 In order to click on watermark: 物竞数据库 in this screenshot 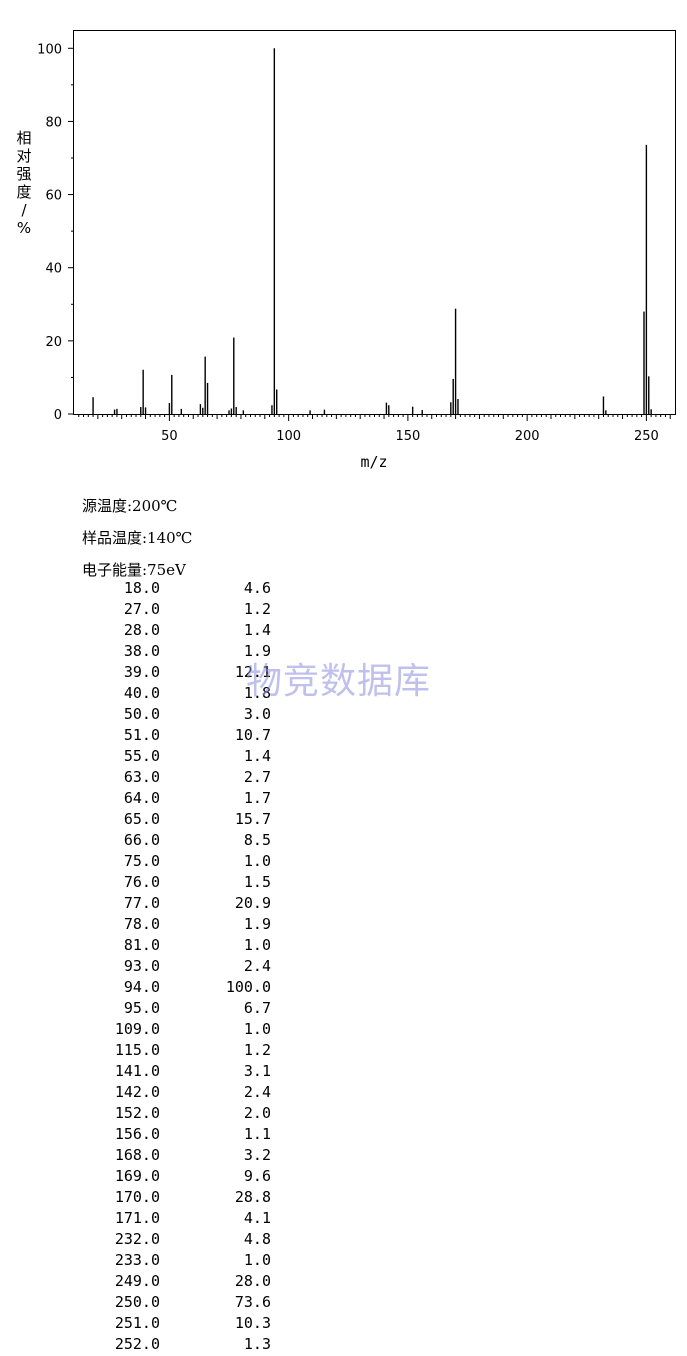, I will do `click(339, 681)`.